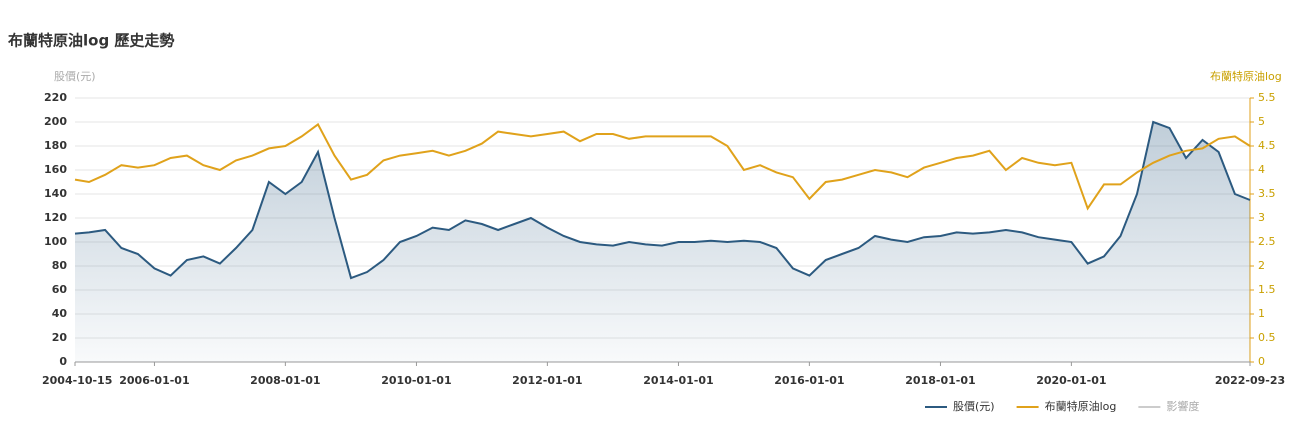  What do you see at coordinates (1081, 406) in the screenshot?
I see `legend-label: 布蘭特原油log` at bounding box center [1081, 406].